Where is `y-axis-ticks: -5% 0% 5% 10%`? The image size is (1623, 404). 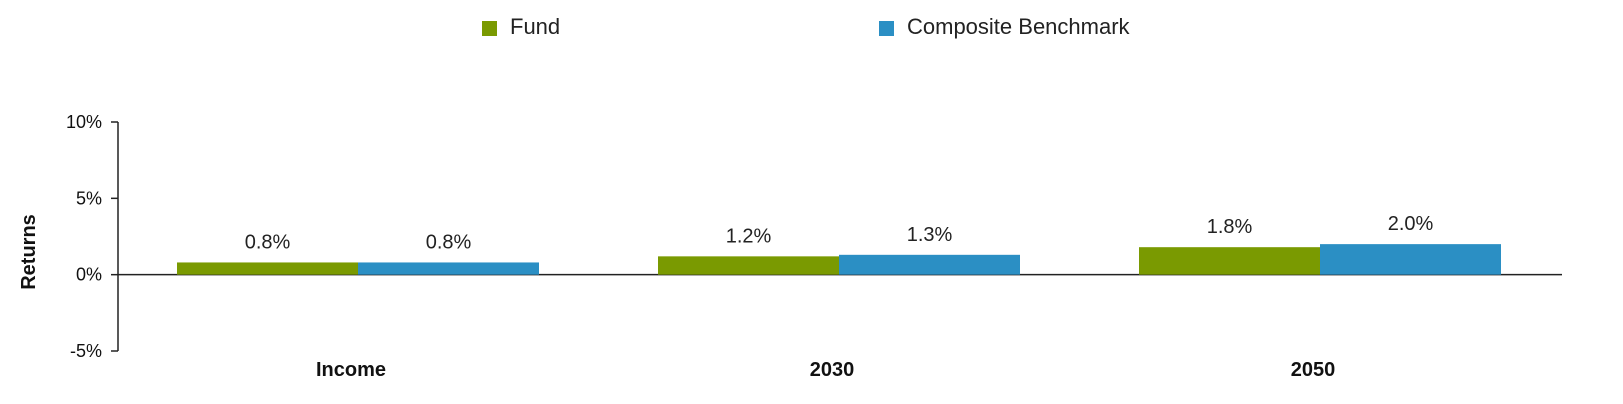
y-axis-ticks: -5% 0% 5% 10% is located at coordinates (92, 236).